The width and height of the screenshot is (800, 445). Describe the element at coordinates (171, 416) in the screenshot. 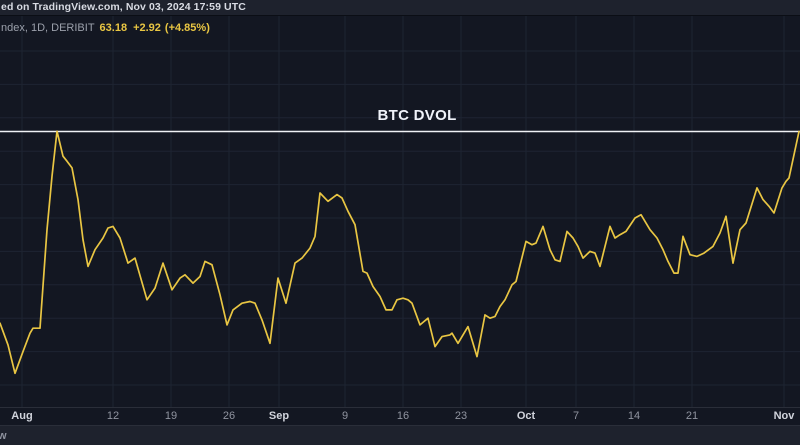

I see `time-axis-label-19: 19` at that location.